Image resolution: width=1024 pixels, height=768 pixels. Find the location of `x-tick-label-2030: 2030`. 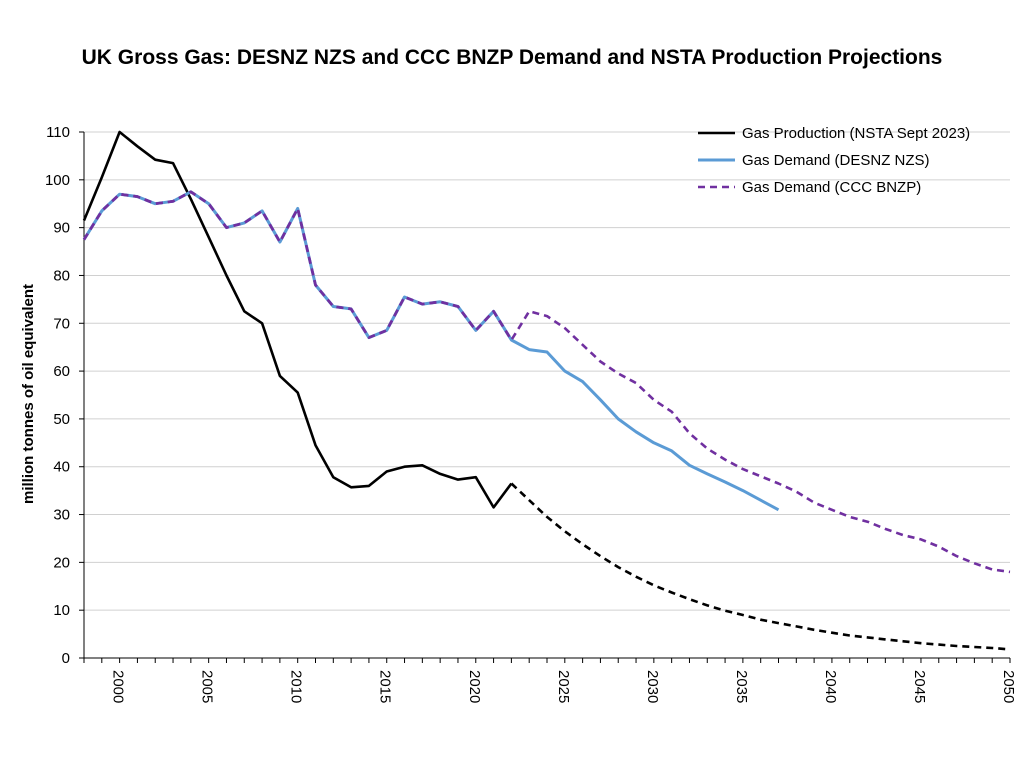

x-tick-label-2030: 2030 is located at coordinates (652, 686).